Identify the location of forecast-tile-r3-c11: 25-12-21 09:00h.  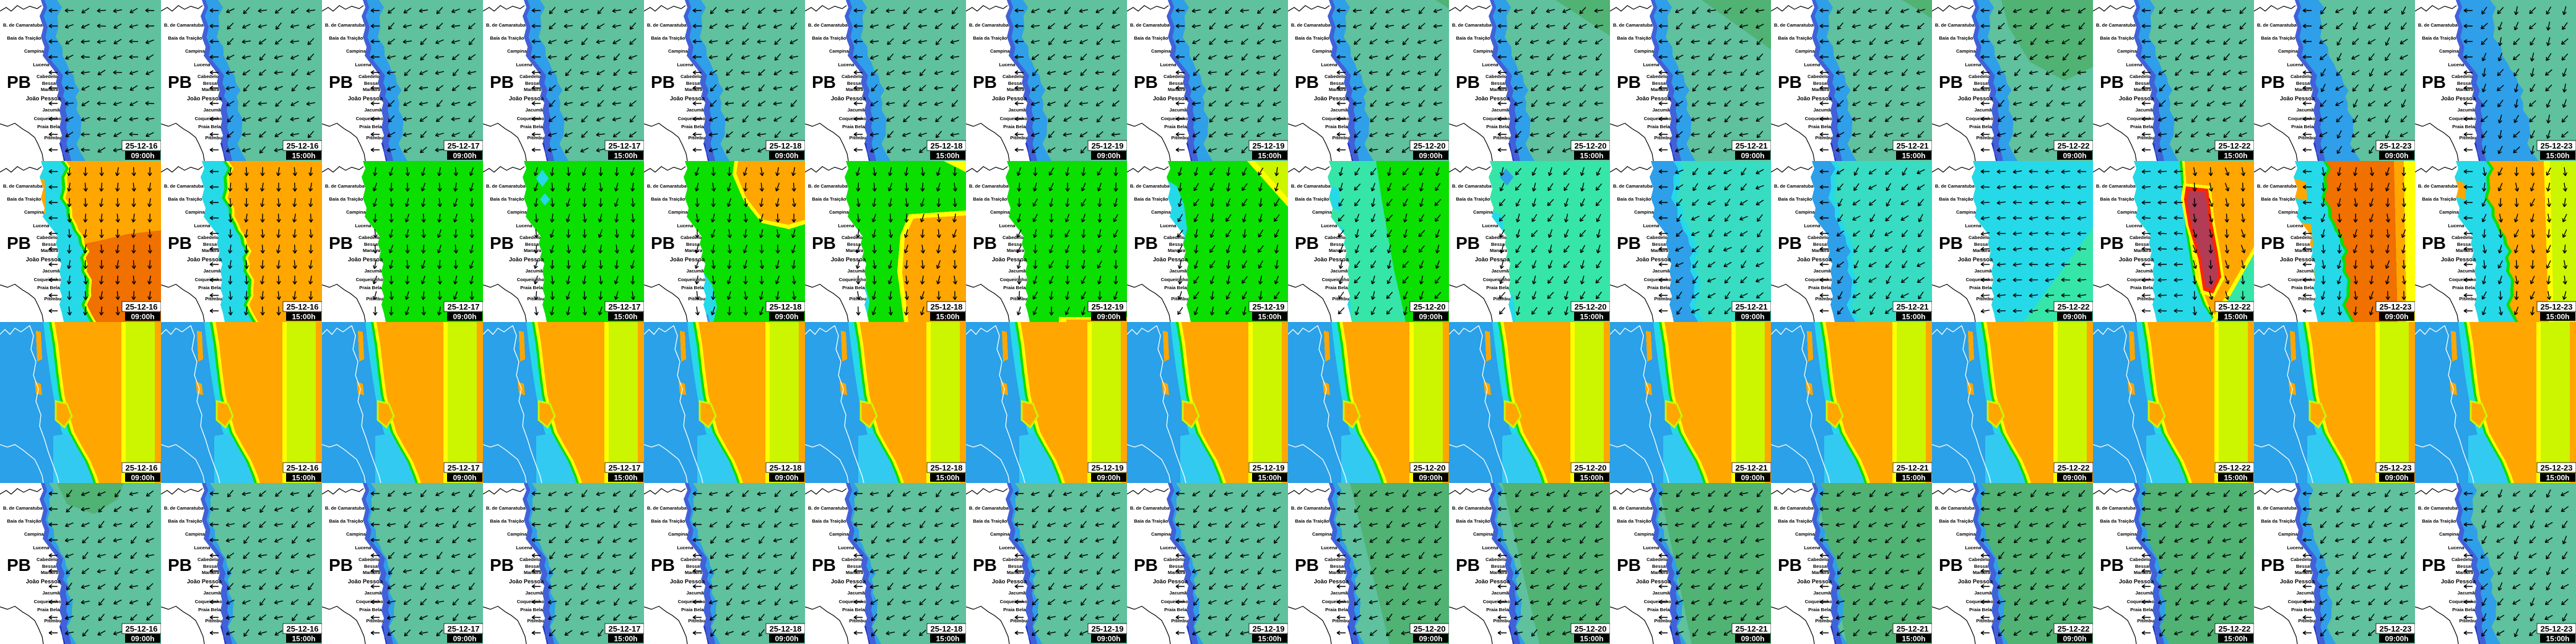
(1690, 402).